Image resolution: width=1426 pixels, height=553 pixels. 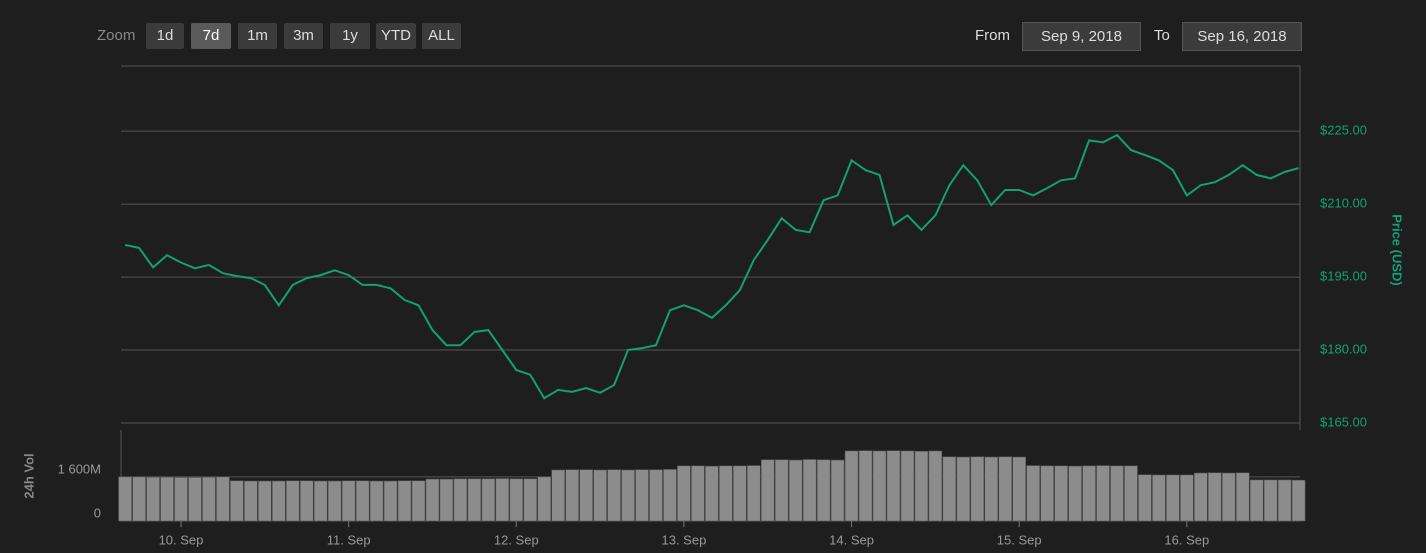 I want to click on zoom-button: YTD, so click(x=396, y=36).